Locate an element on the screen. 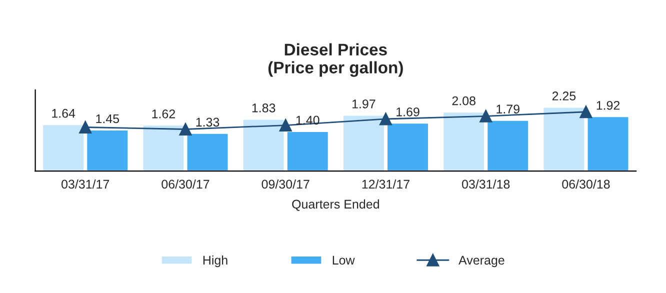 The width and height of the screenshot is (666, 293). x-tick-label: 03/31/18 is located at coordinates (486, 184).